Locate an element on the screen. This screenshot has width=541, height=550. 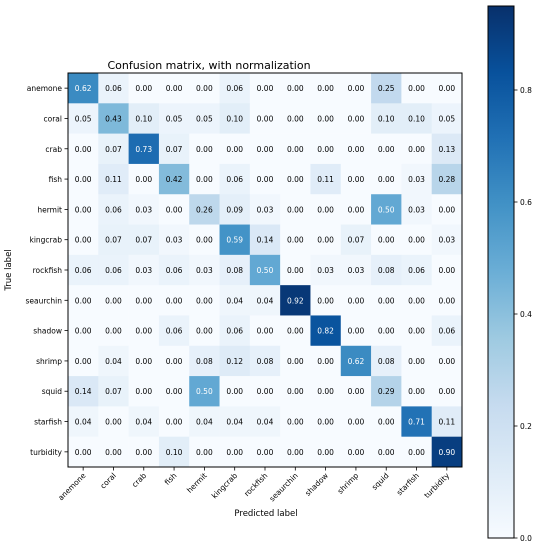
cell-value-label: 0.14 is located at coordinates (83, 391).